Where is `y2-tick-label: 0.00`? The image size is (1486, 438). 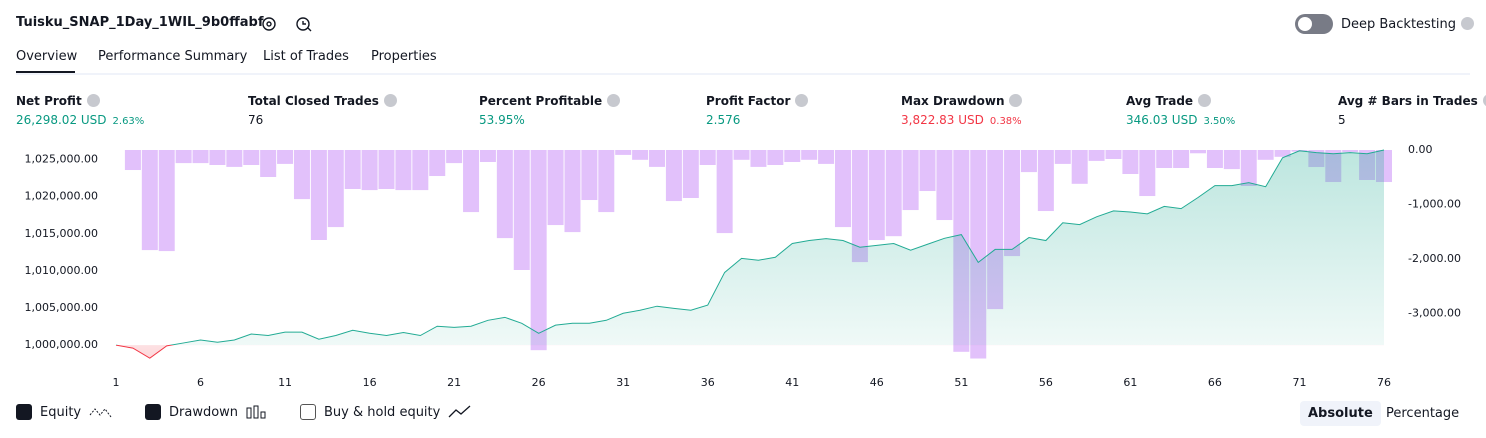 y2-tick-label: 0.00 is located at coordinates (1420, 149).